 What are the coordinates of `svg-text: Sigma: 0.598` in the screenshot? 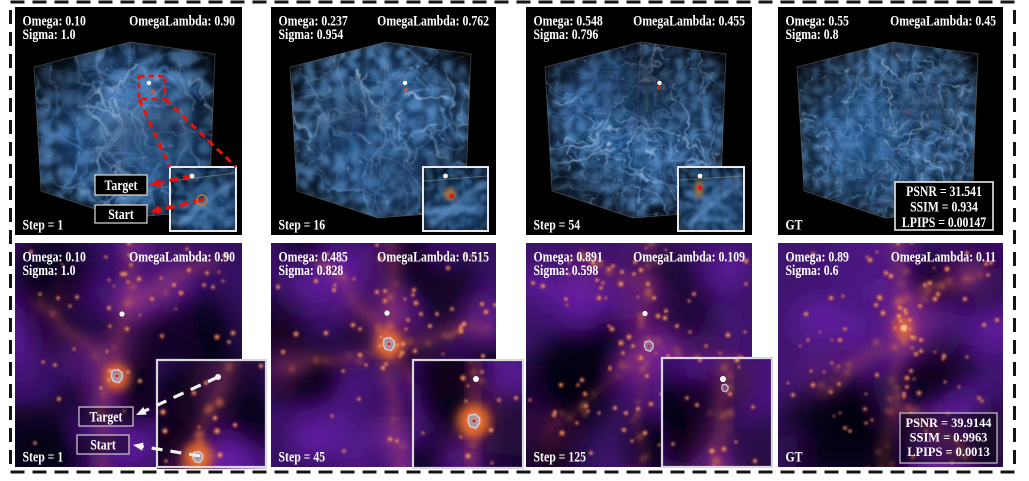 It's located at (566, 270).